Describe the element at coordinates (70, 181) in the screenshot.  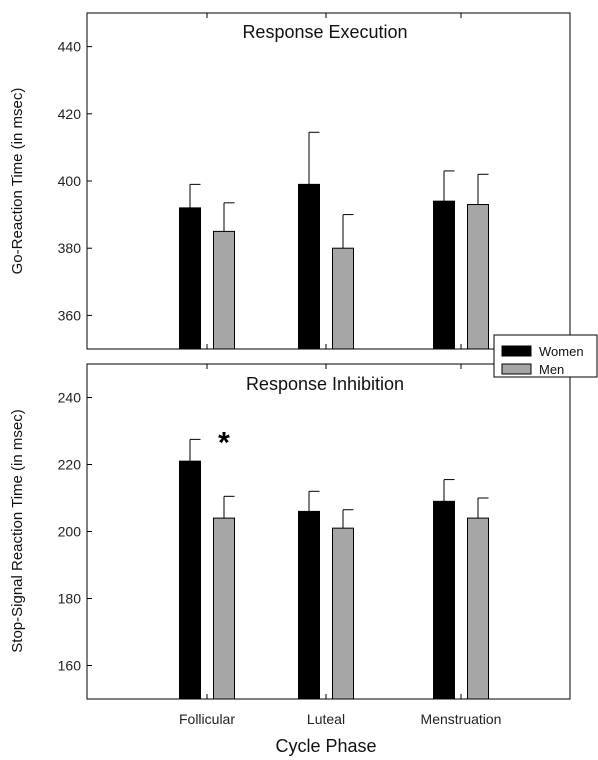
I see `y-tick-label-top: 400` at that location.